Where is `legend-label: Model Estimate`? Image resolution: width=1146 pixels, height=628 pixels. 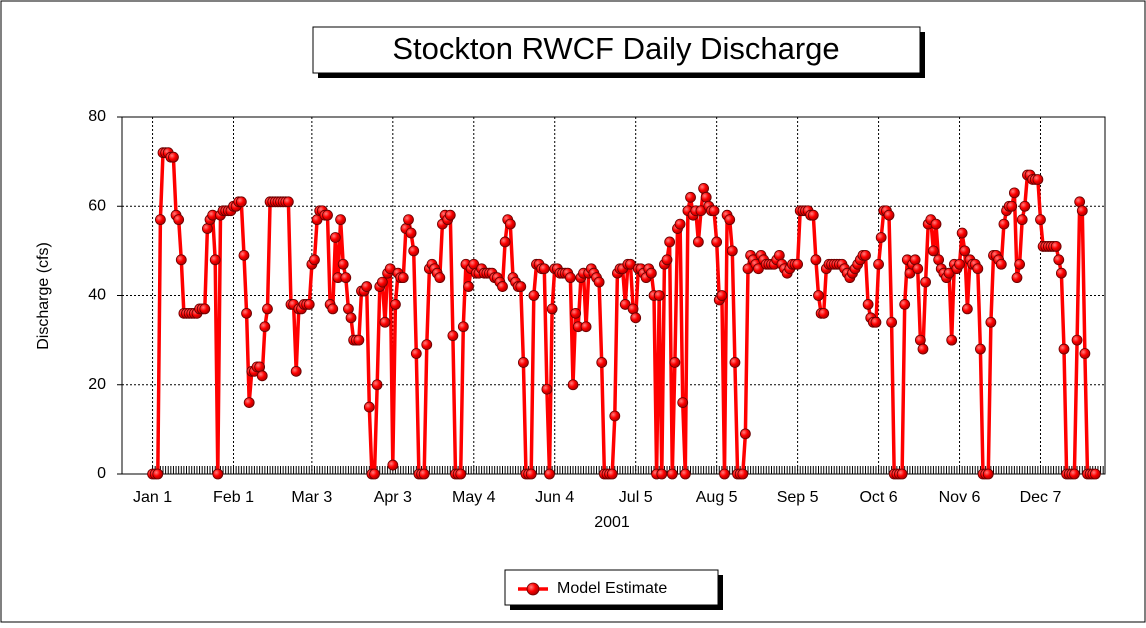 legend-label: Model Estimate is located at coordinates (612, 588).